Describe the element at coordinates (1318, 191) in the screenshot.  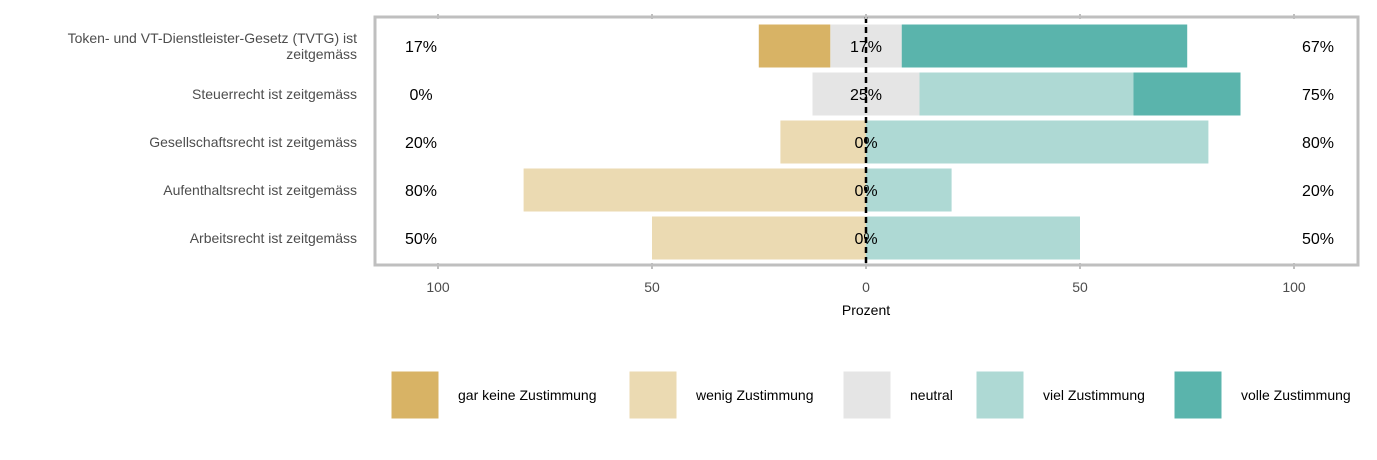
I see `right-percent-label: 20%` at that location.